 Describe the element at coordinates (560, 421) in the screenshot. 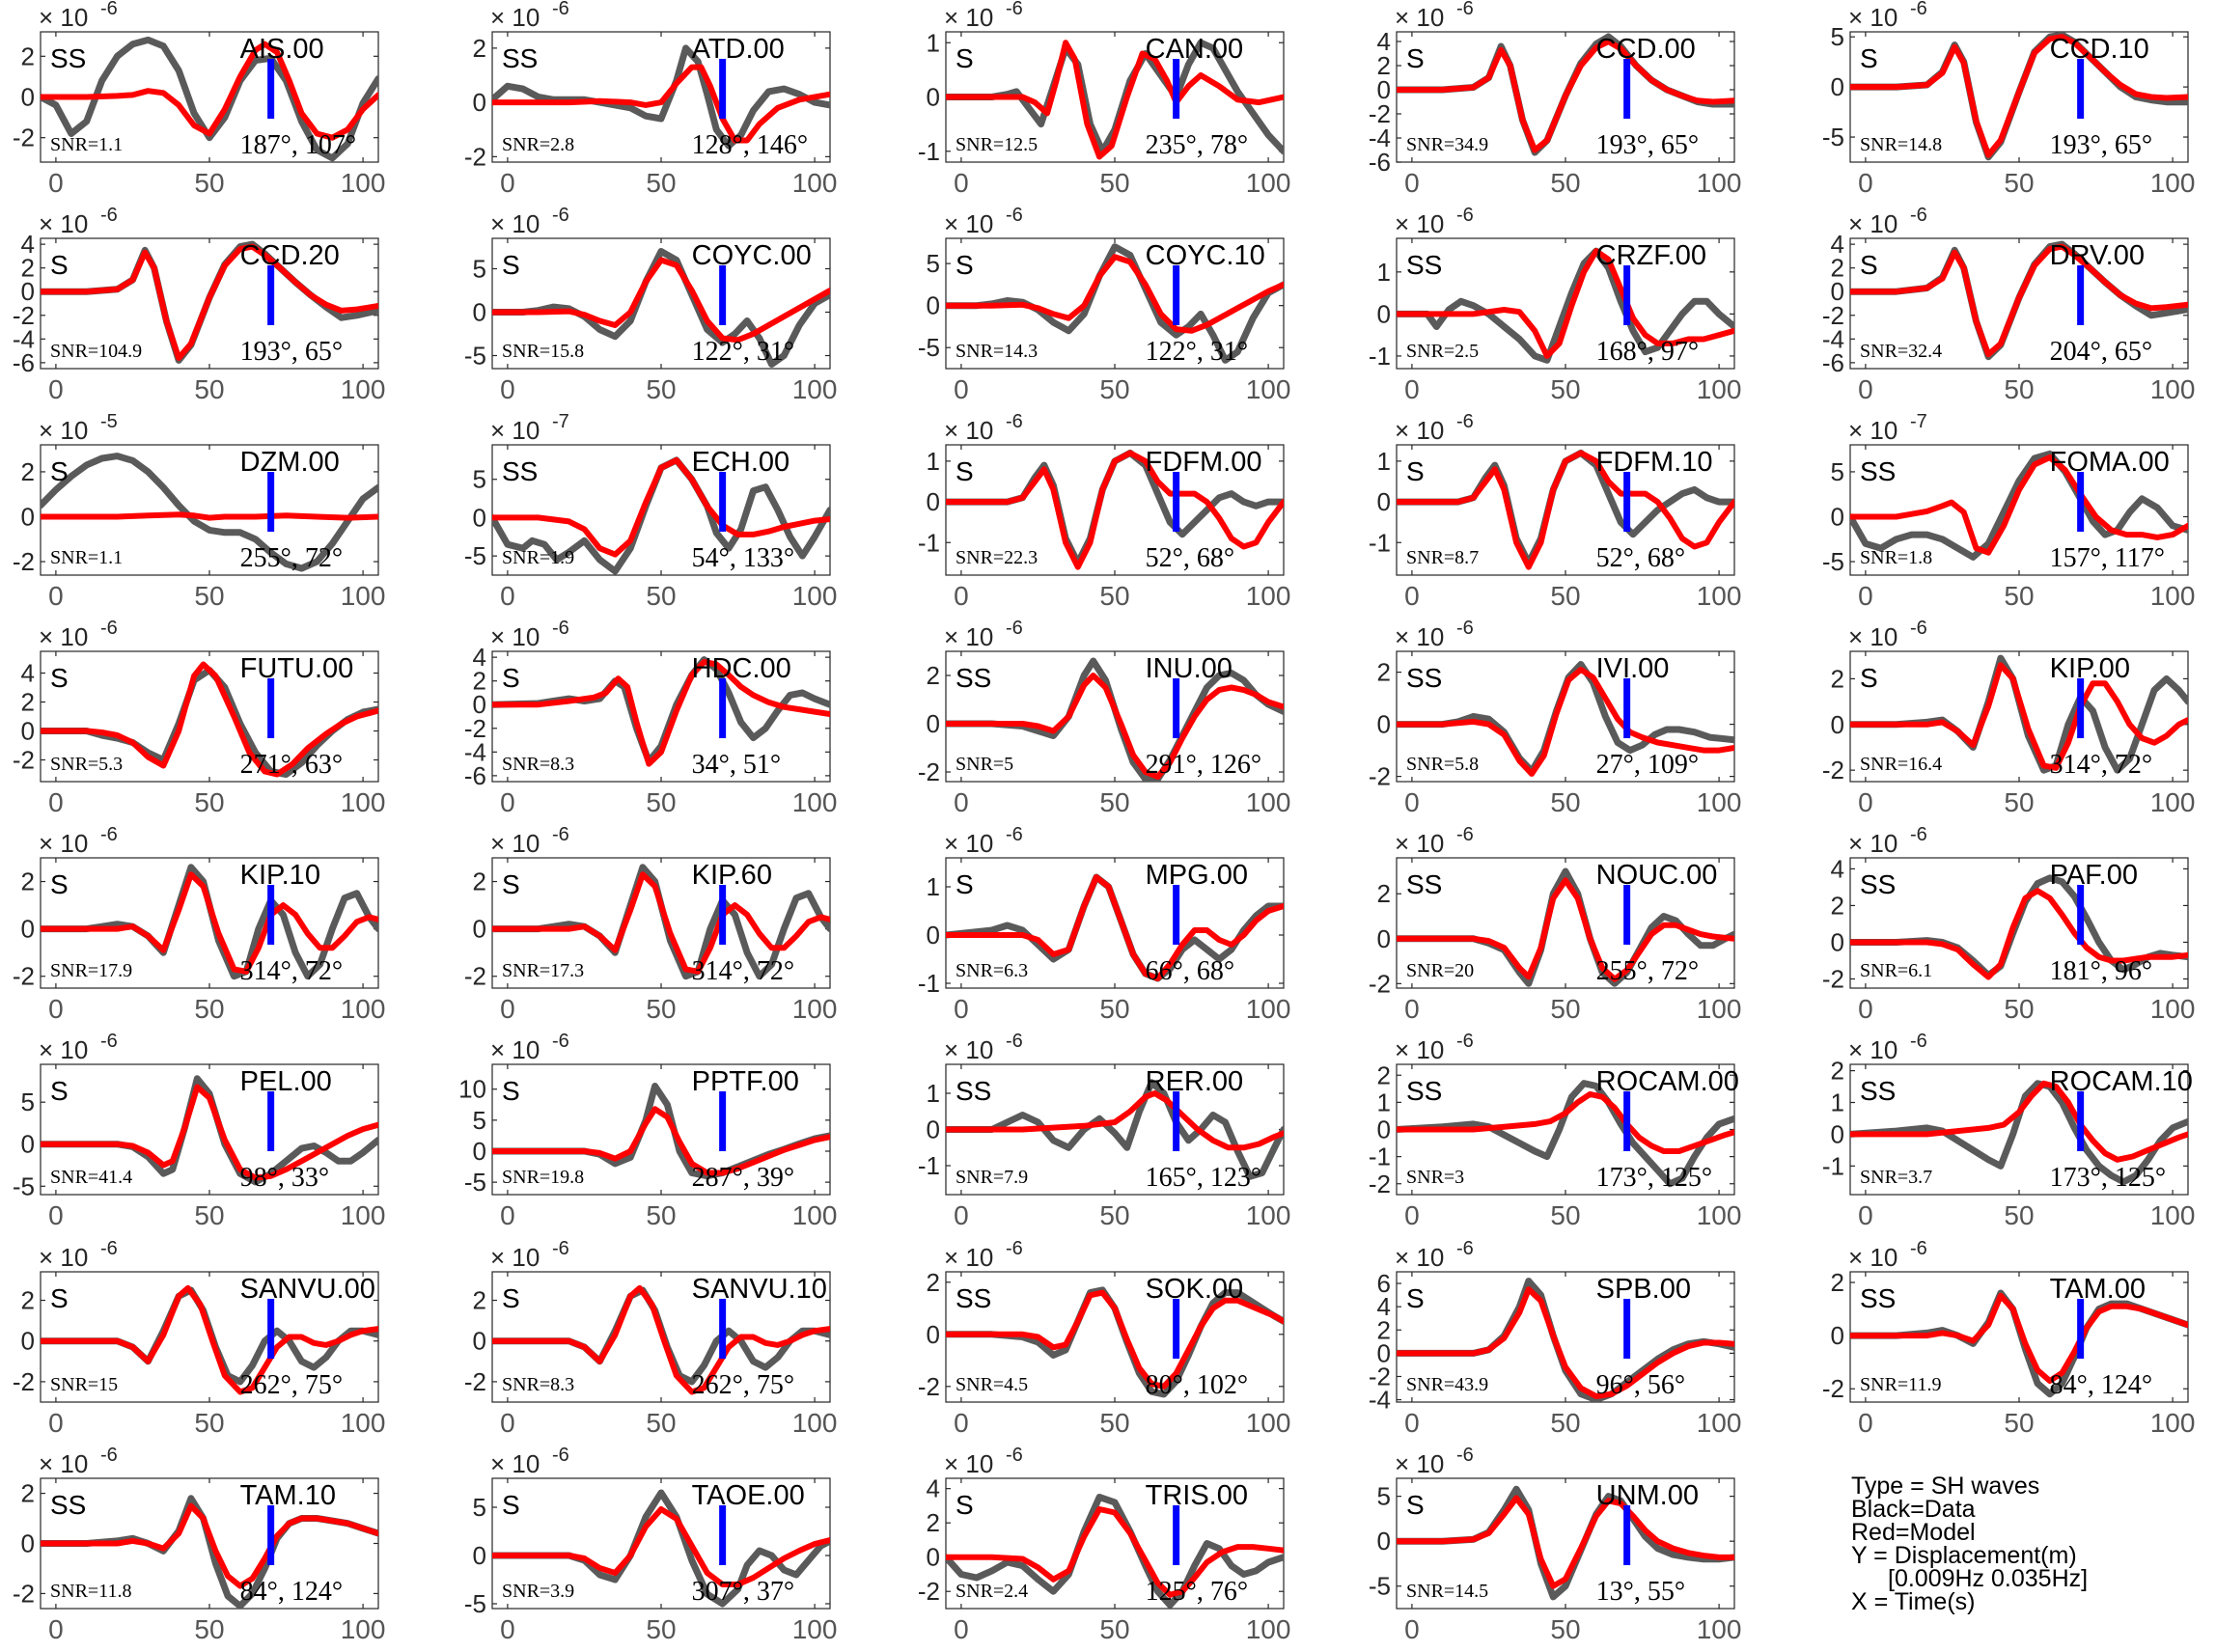

I see `y-exponent: -7` at that location.